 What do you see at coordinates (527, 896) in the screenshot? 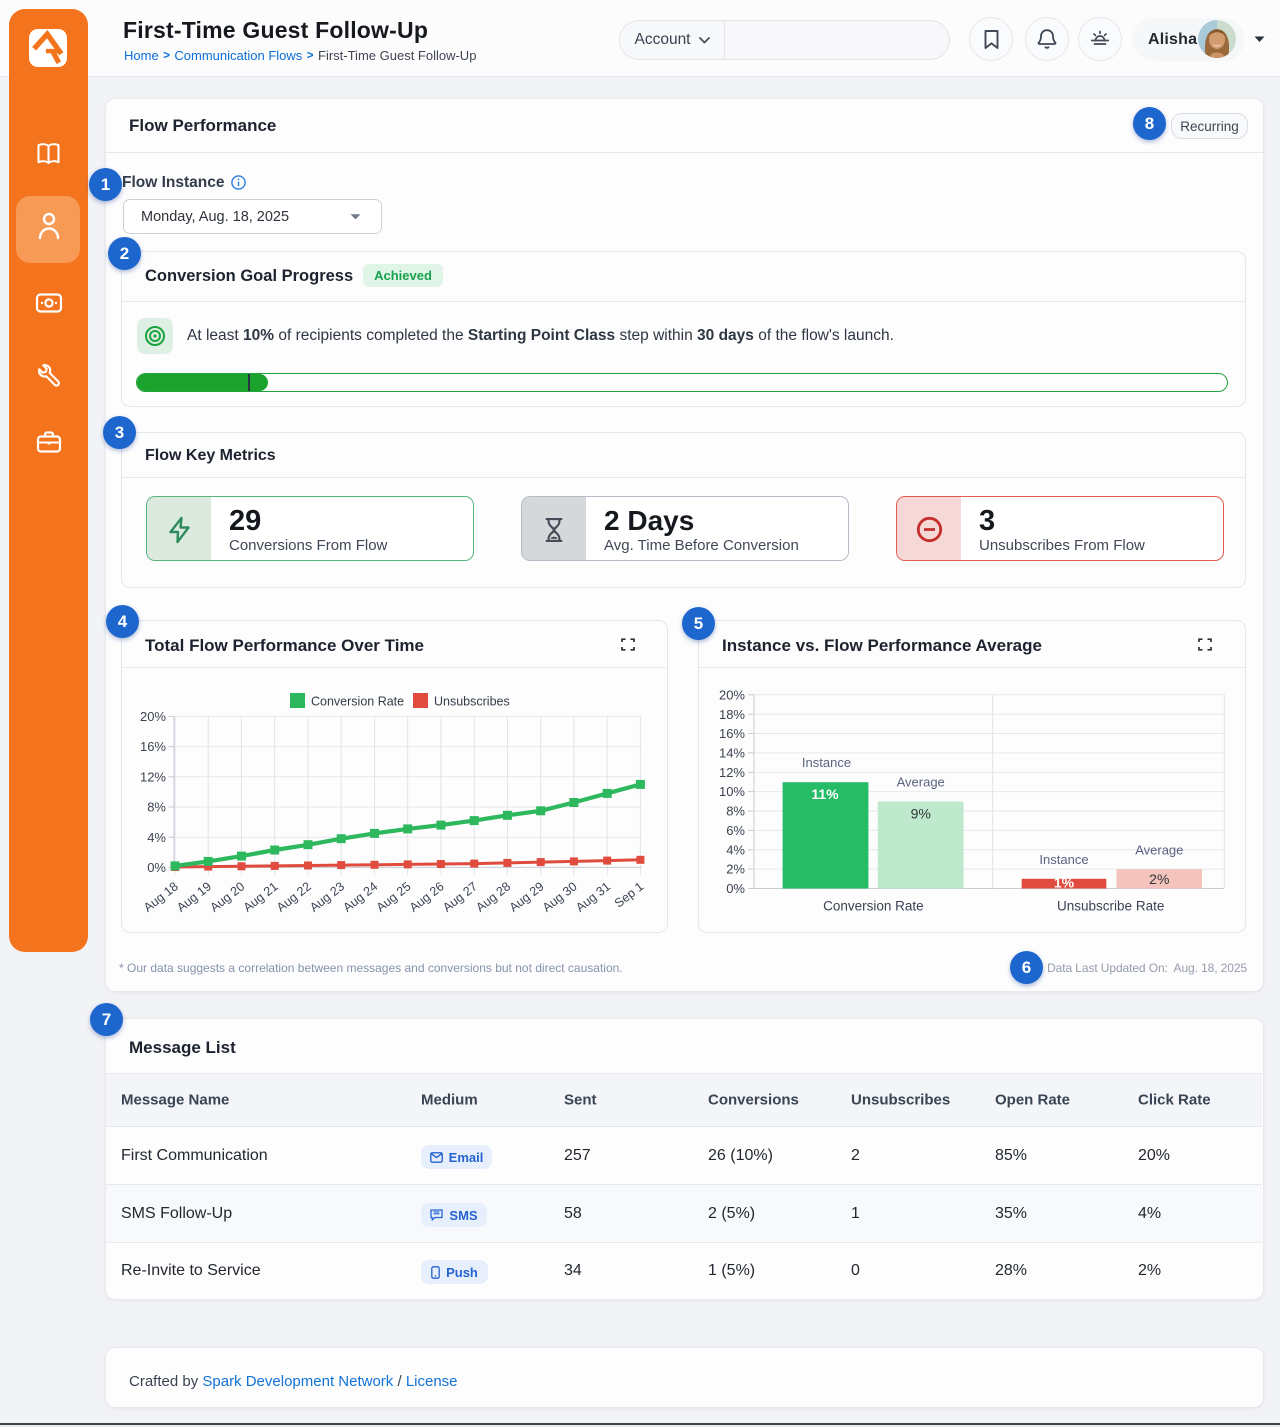
I see `svg-text: Aug 29` at bounding box center [527, 896].